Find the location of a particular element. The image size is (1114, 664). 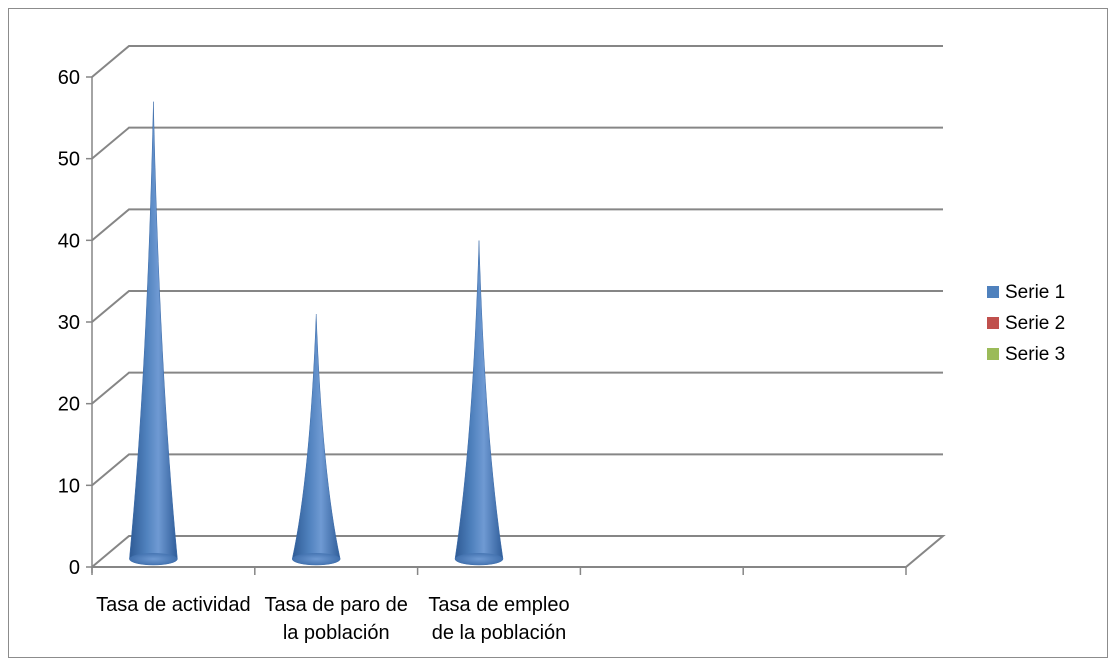

legend: Serie 1 Serie 2 Serie 3 is located at coordinates (1026, 323).